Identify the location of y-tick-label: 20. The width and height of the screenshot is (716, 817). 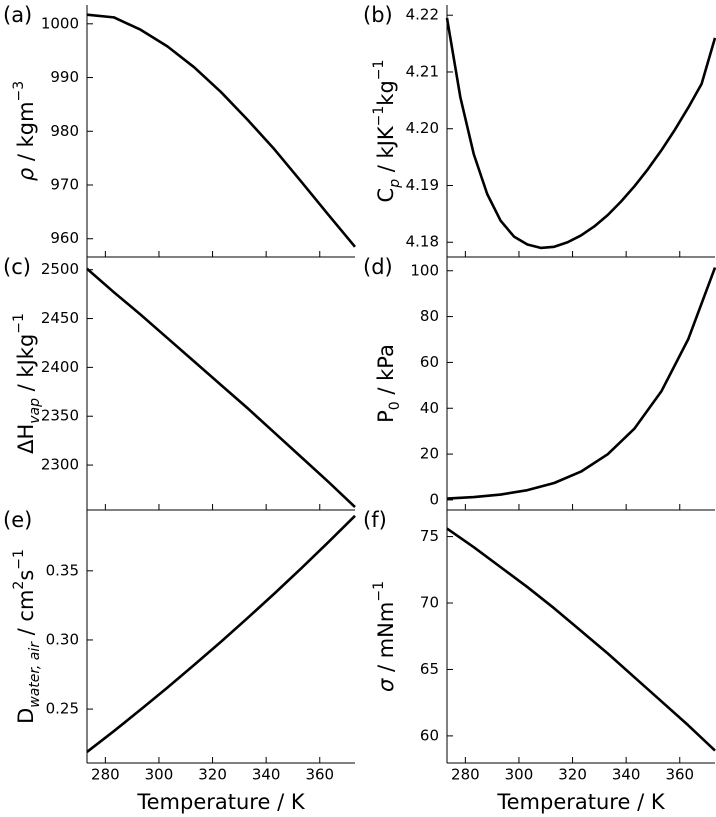
(429, 454).